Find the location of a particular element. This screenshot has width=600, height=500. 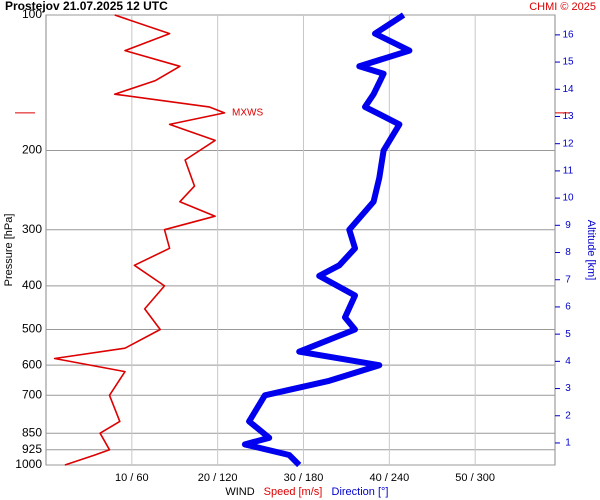

y2-tick-label: 6 is located at coordinates (568, 307).